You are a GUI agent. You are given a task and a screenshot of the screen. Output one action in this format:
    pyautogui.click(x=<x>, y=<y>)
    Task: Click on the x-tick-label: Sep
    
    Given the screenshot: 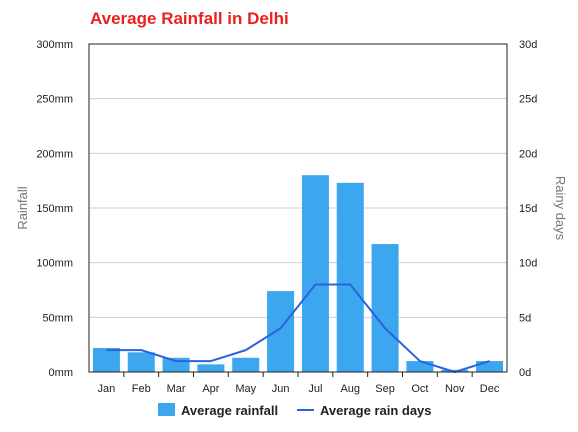 What is the action you would take?
    pyautogui.click(x=385, y=389)
    